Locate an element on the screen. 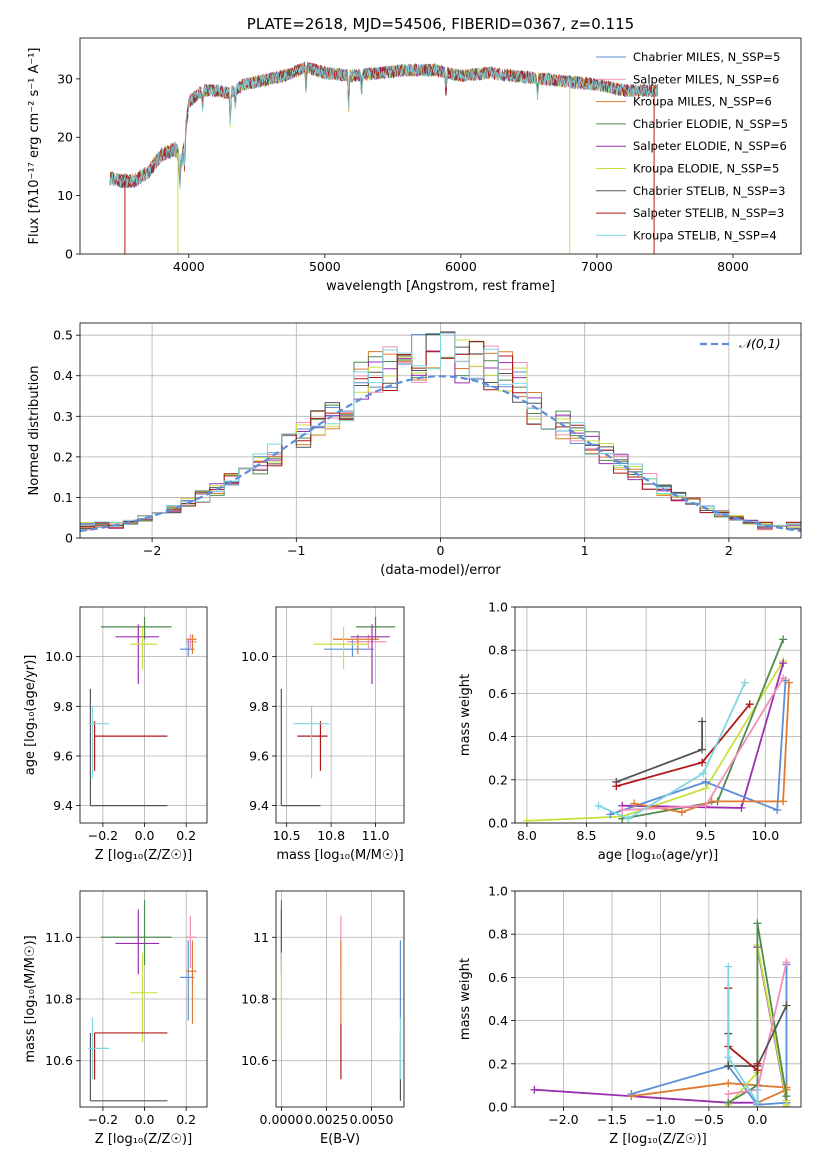 This screenshot has height=1170, width=819. y-tick-label: 0.8 is located at coordinates (498, 934).